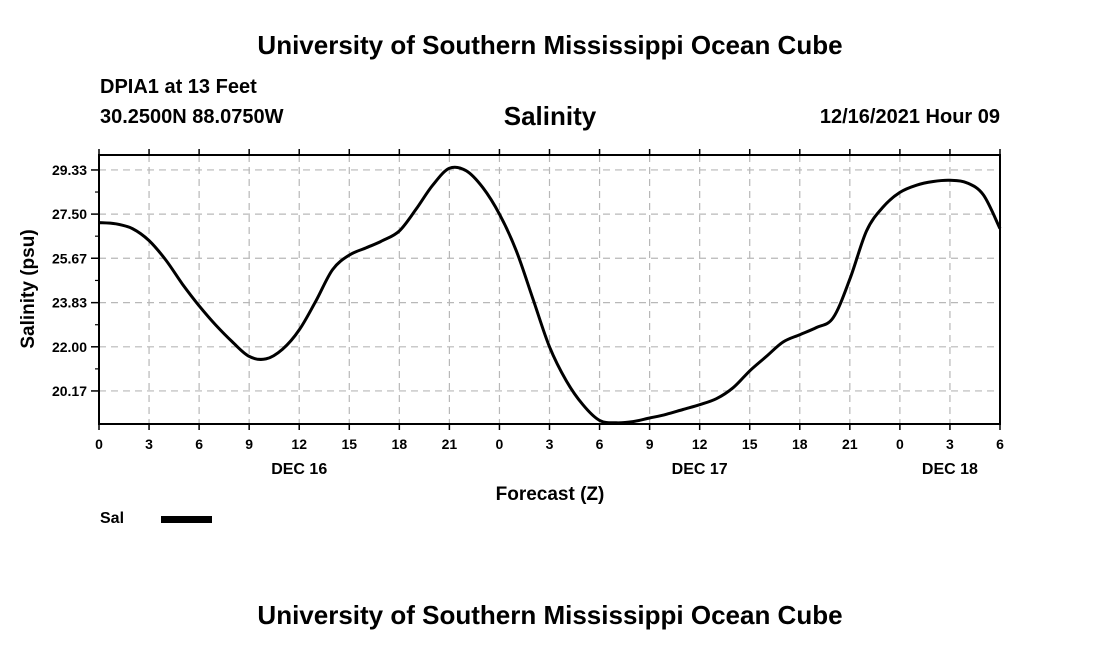 This screenshot has height=650, width=1100. What do you see at coordinates (69, 303) in the screenshot?
I see `y-tick-label: 23.83` at bounding box center [69, 303].